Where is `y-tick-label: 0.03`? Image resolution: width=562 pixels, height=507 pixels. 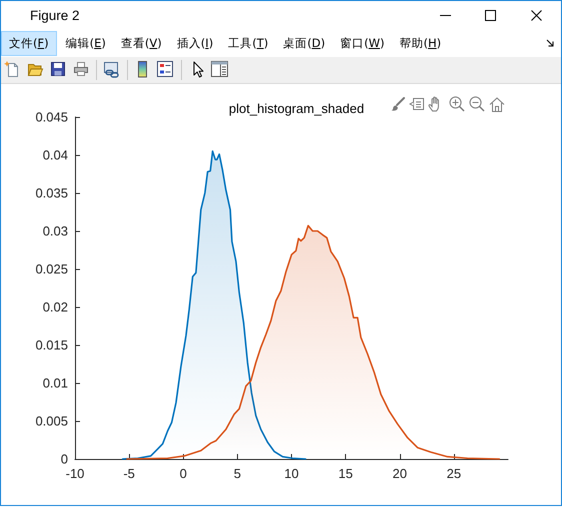 y-tick-label: 0.03 is located at coordinates (55, 231).